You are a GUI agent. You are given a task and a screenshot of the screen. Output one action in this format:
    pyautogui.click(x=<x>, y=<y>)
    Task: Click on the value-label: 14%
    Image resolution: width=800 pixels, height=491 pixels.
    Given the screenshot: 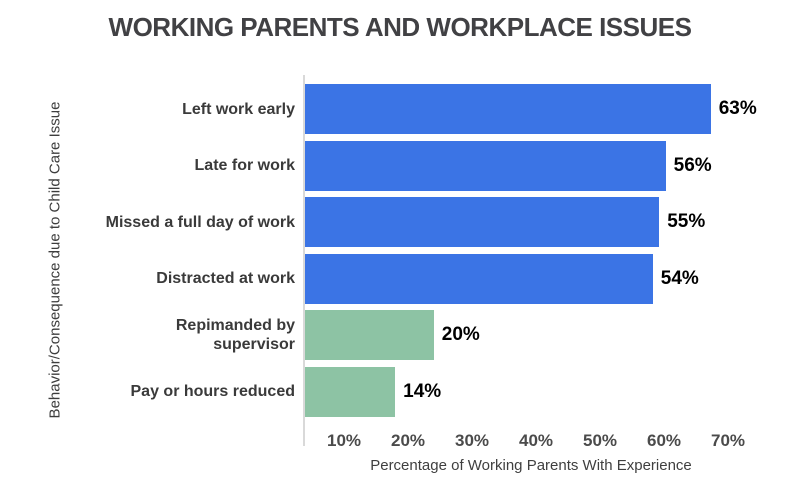 What is the action you would take?
    pyautogui.click(x=422, y=391)
    